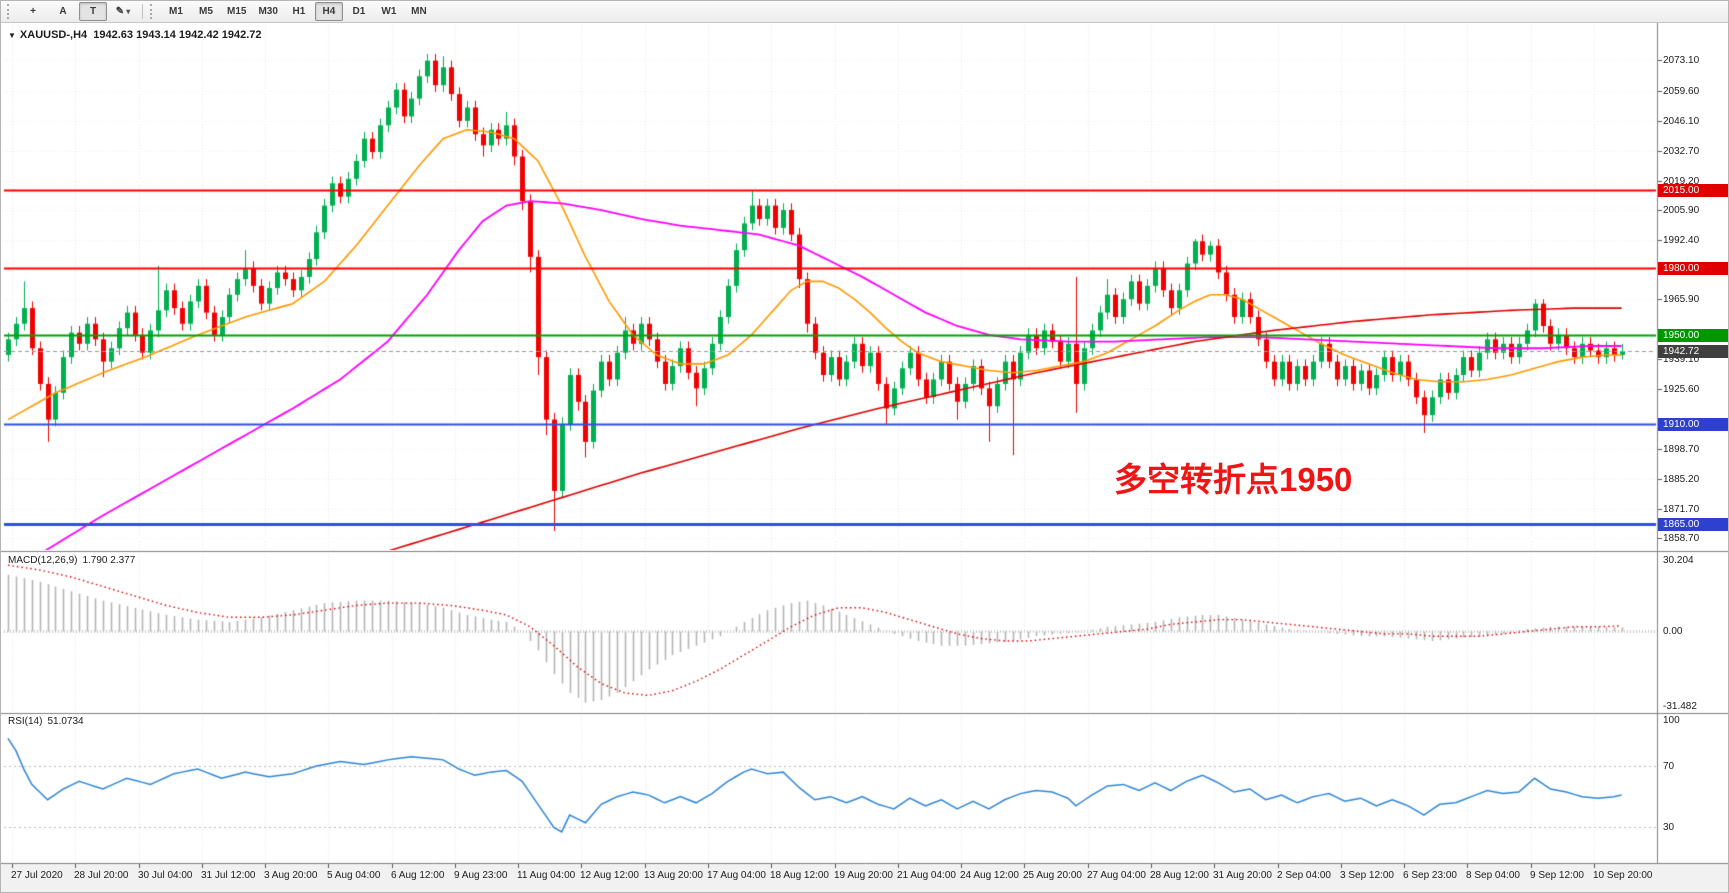 The height and width of the screenshot is (893, 1729). I want to click on time-axis-label: 2 Sep 04:00, so click(1304, 875).